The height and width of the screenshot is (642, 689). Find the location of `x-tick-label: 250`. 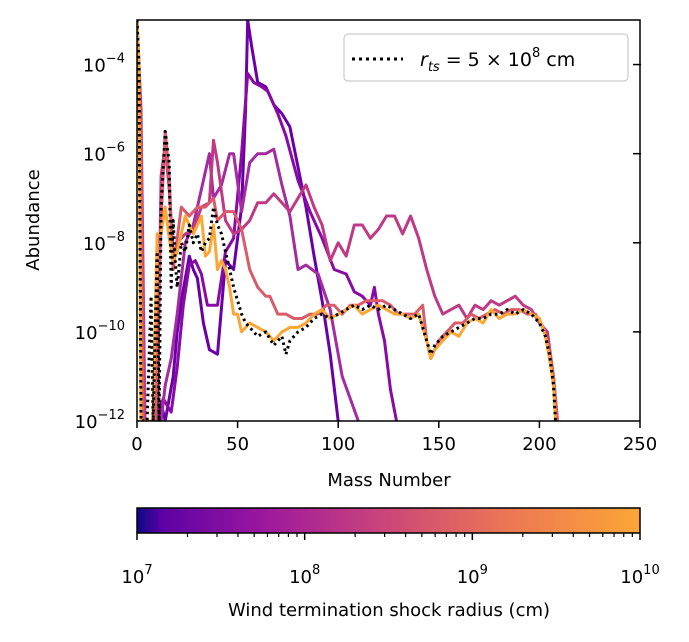

x-tick-label: 250 is located at coordinates (640, 444).